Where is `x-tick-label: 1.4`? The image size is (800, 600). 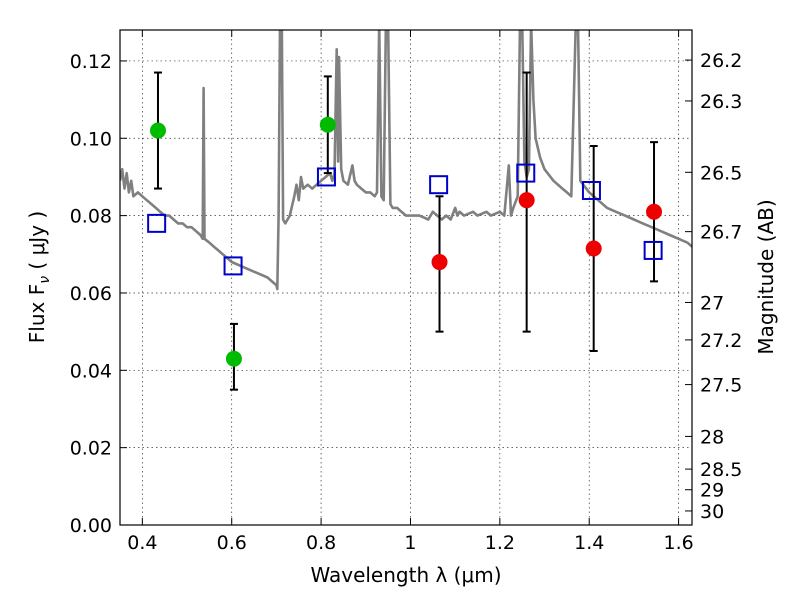
x-tick-label: 1.4 is located at coordinates (589, 543).